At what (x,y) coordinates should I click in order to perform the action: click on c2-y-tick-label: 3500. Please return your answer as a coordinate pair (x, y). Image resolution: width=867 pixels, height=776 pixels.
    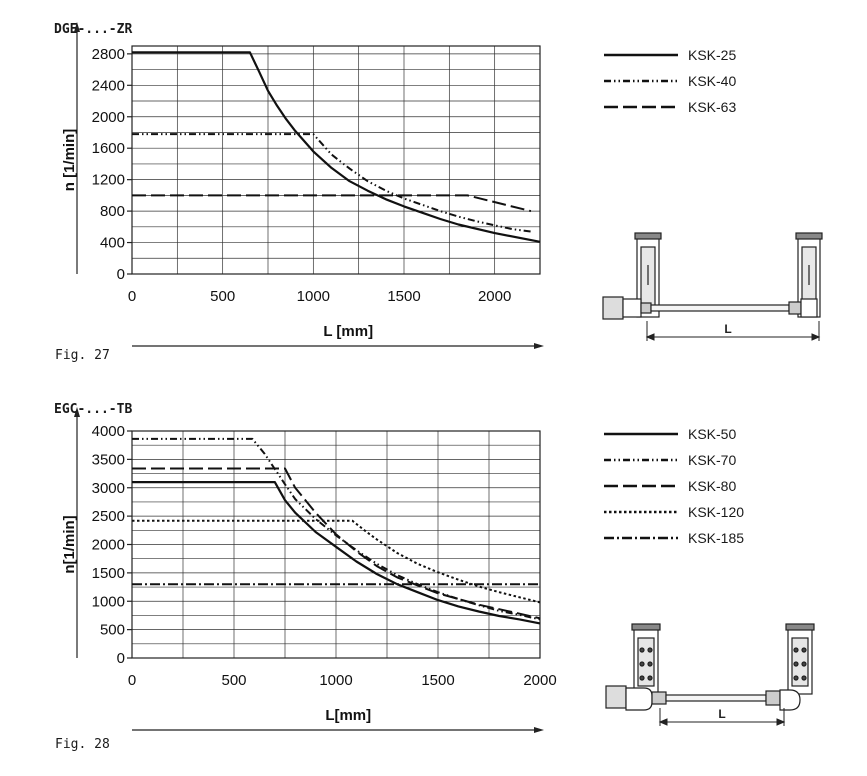
    Looking at the image, I should click on (108, 459).